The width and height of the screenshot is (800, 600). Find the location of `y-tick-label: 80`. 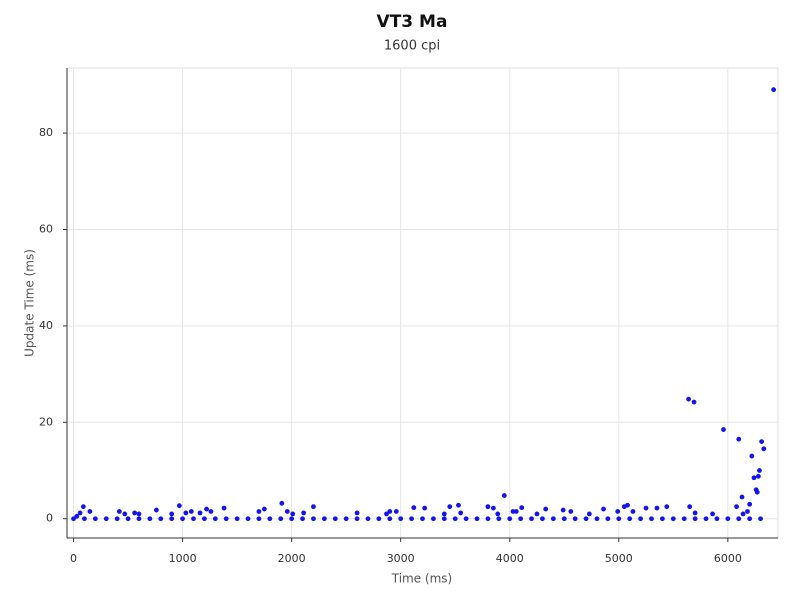

y-tick-label: 80 is located at coordinates (46, 132).